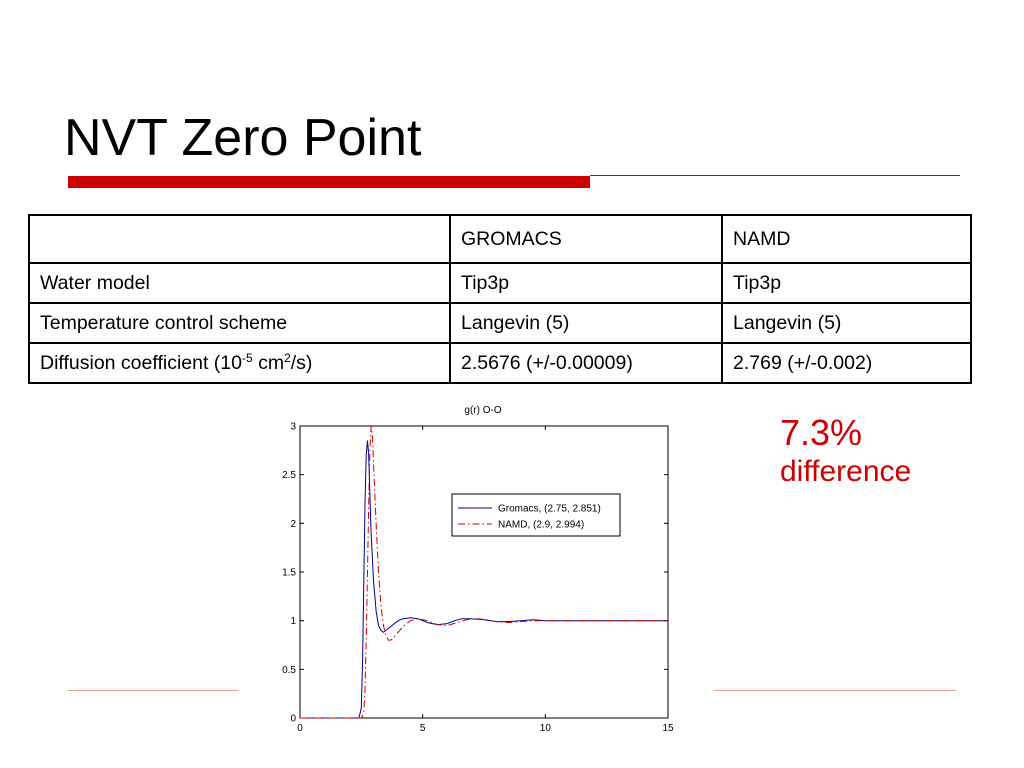 This screenshot has width=1024, height=768. I want to click on x-tick-label: 15, so click(668, 728).